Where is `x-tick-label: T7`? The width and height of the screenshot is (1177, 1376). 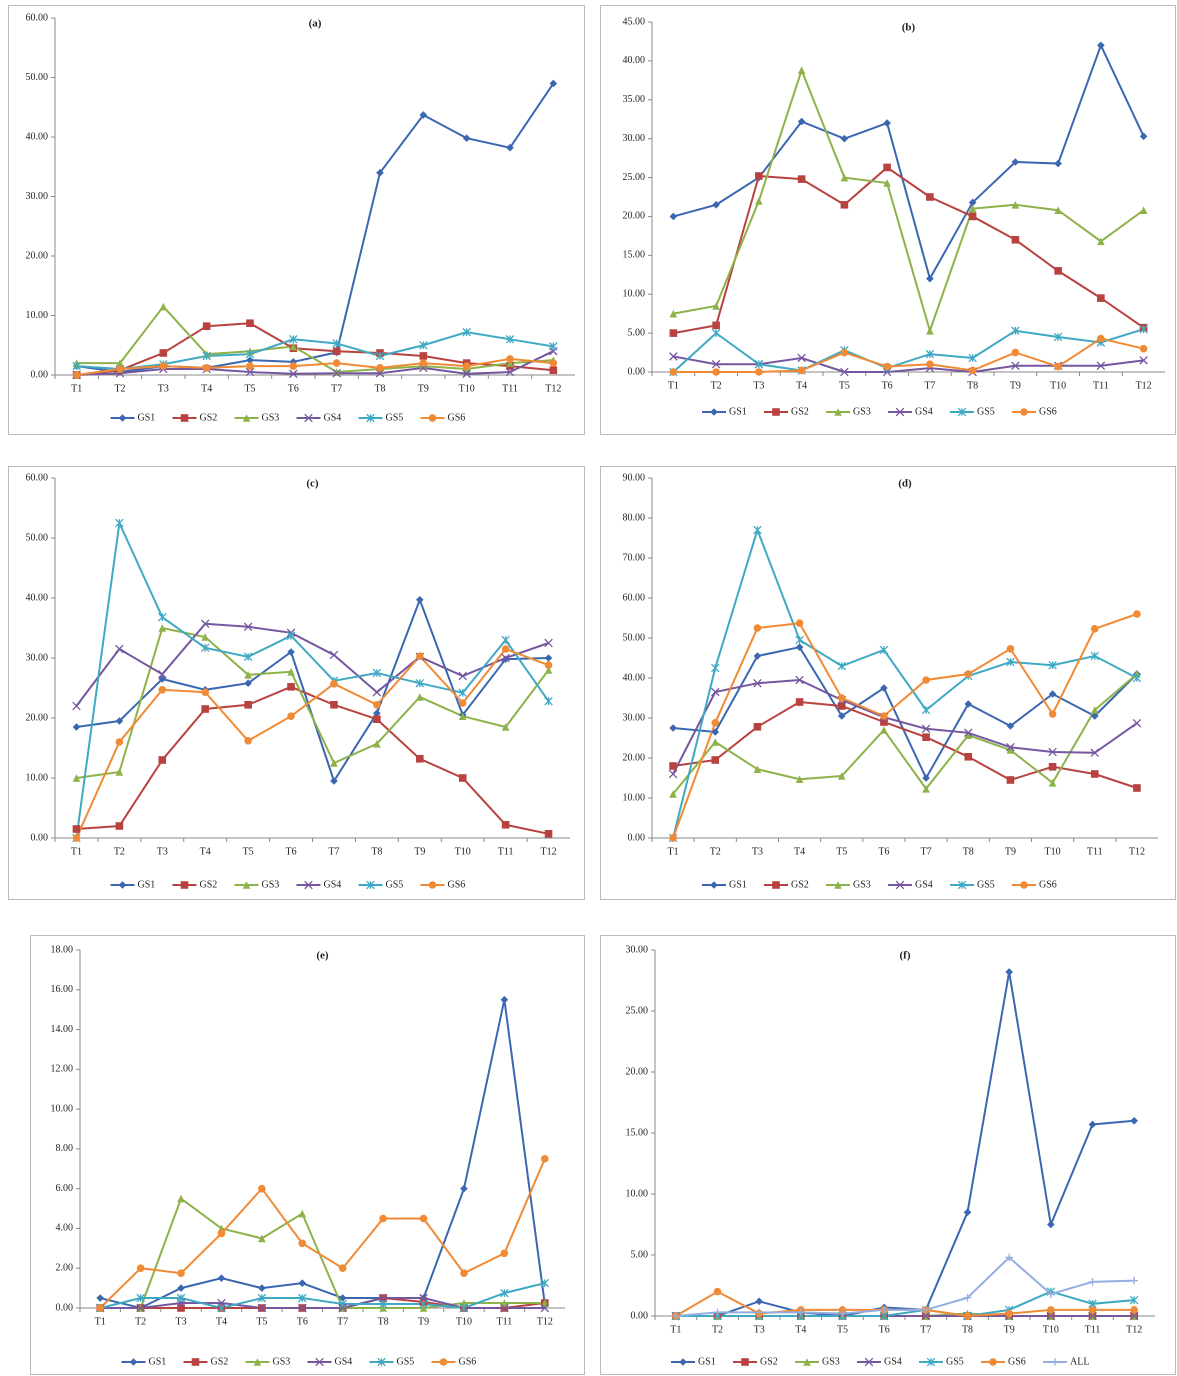
x-tick-label: T7 is located at coordinates (342, 1321).